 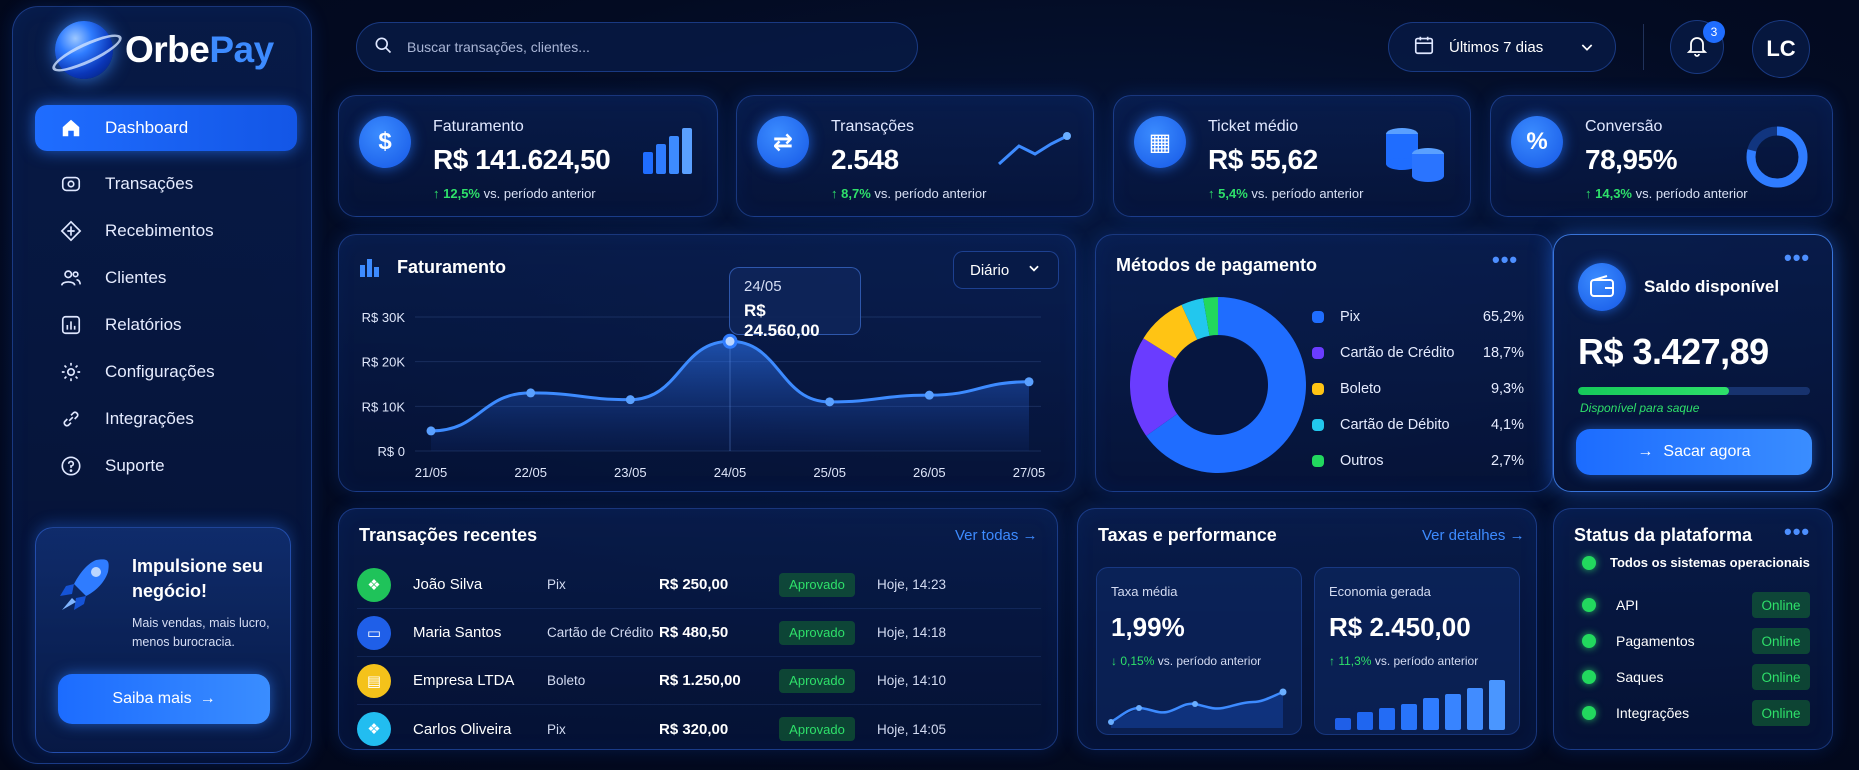 What do you see at coordinates (1696, 605) in the screenshot?
I see `status-row-api: API Online` at bounding box center [1696, 605].